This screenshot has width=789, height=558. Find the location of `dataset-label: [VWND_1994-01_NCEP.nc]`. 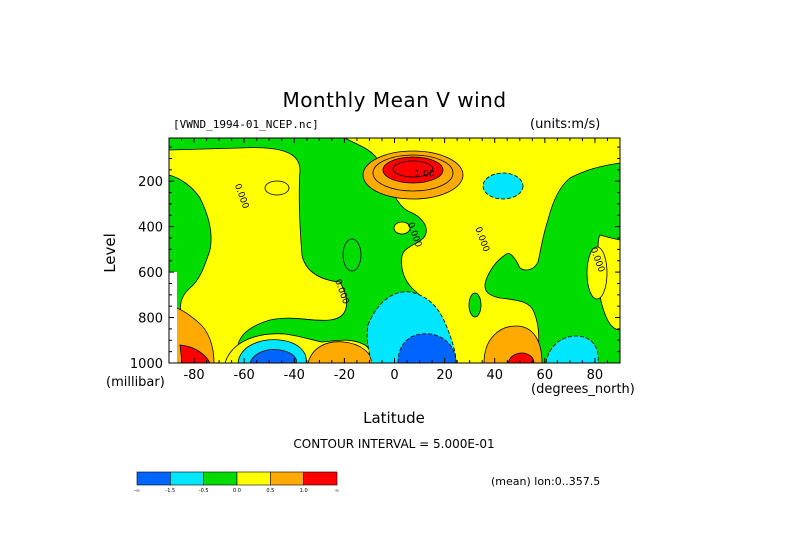

dataset-label: [VWND_1994-01_NCEP.nc] is located at coordinates (246, 124).